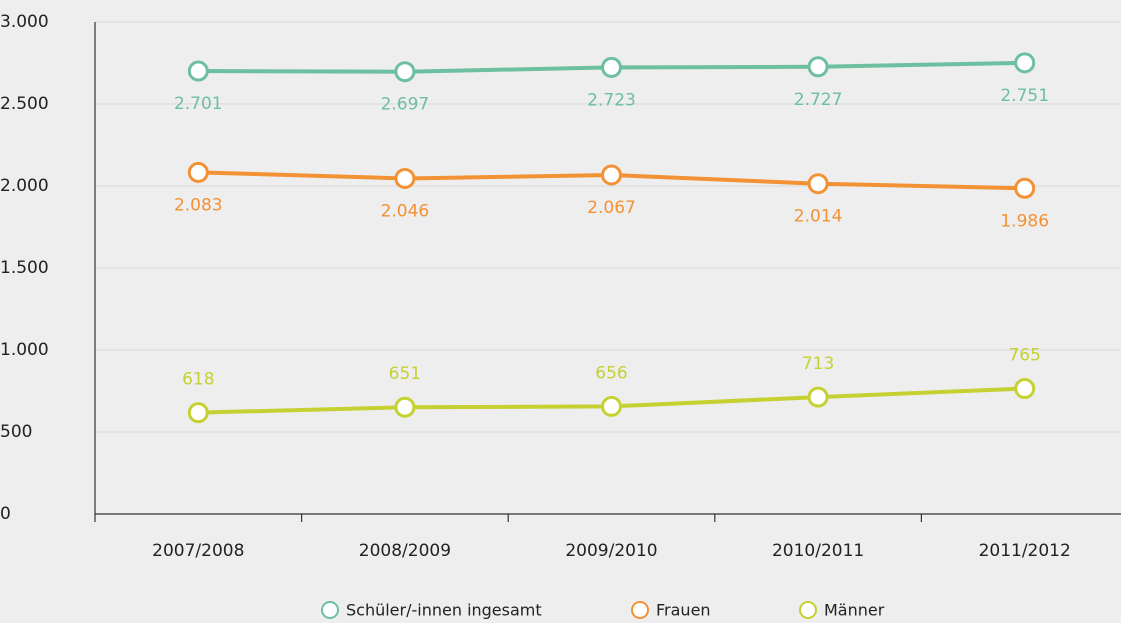 The image size is (1121, 623). What do you see at coordinates (818, 100) in the screenshot?
I see `data-label: 2.727` at bounding box center [818, 100].